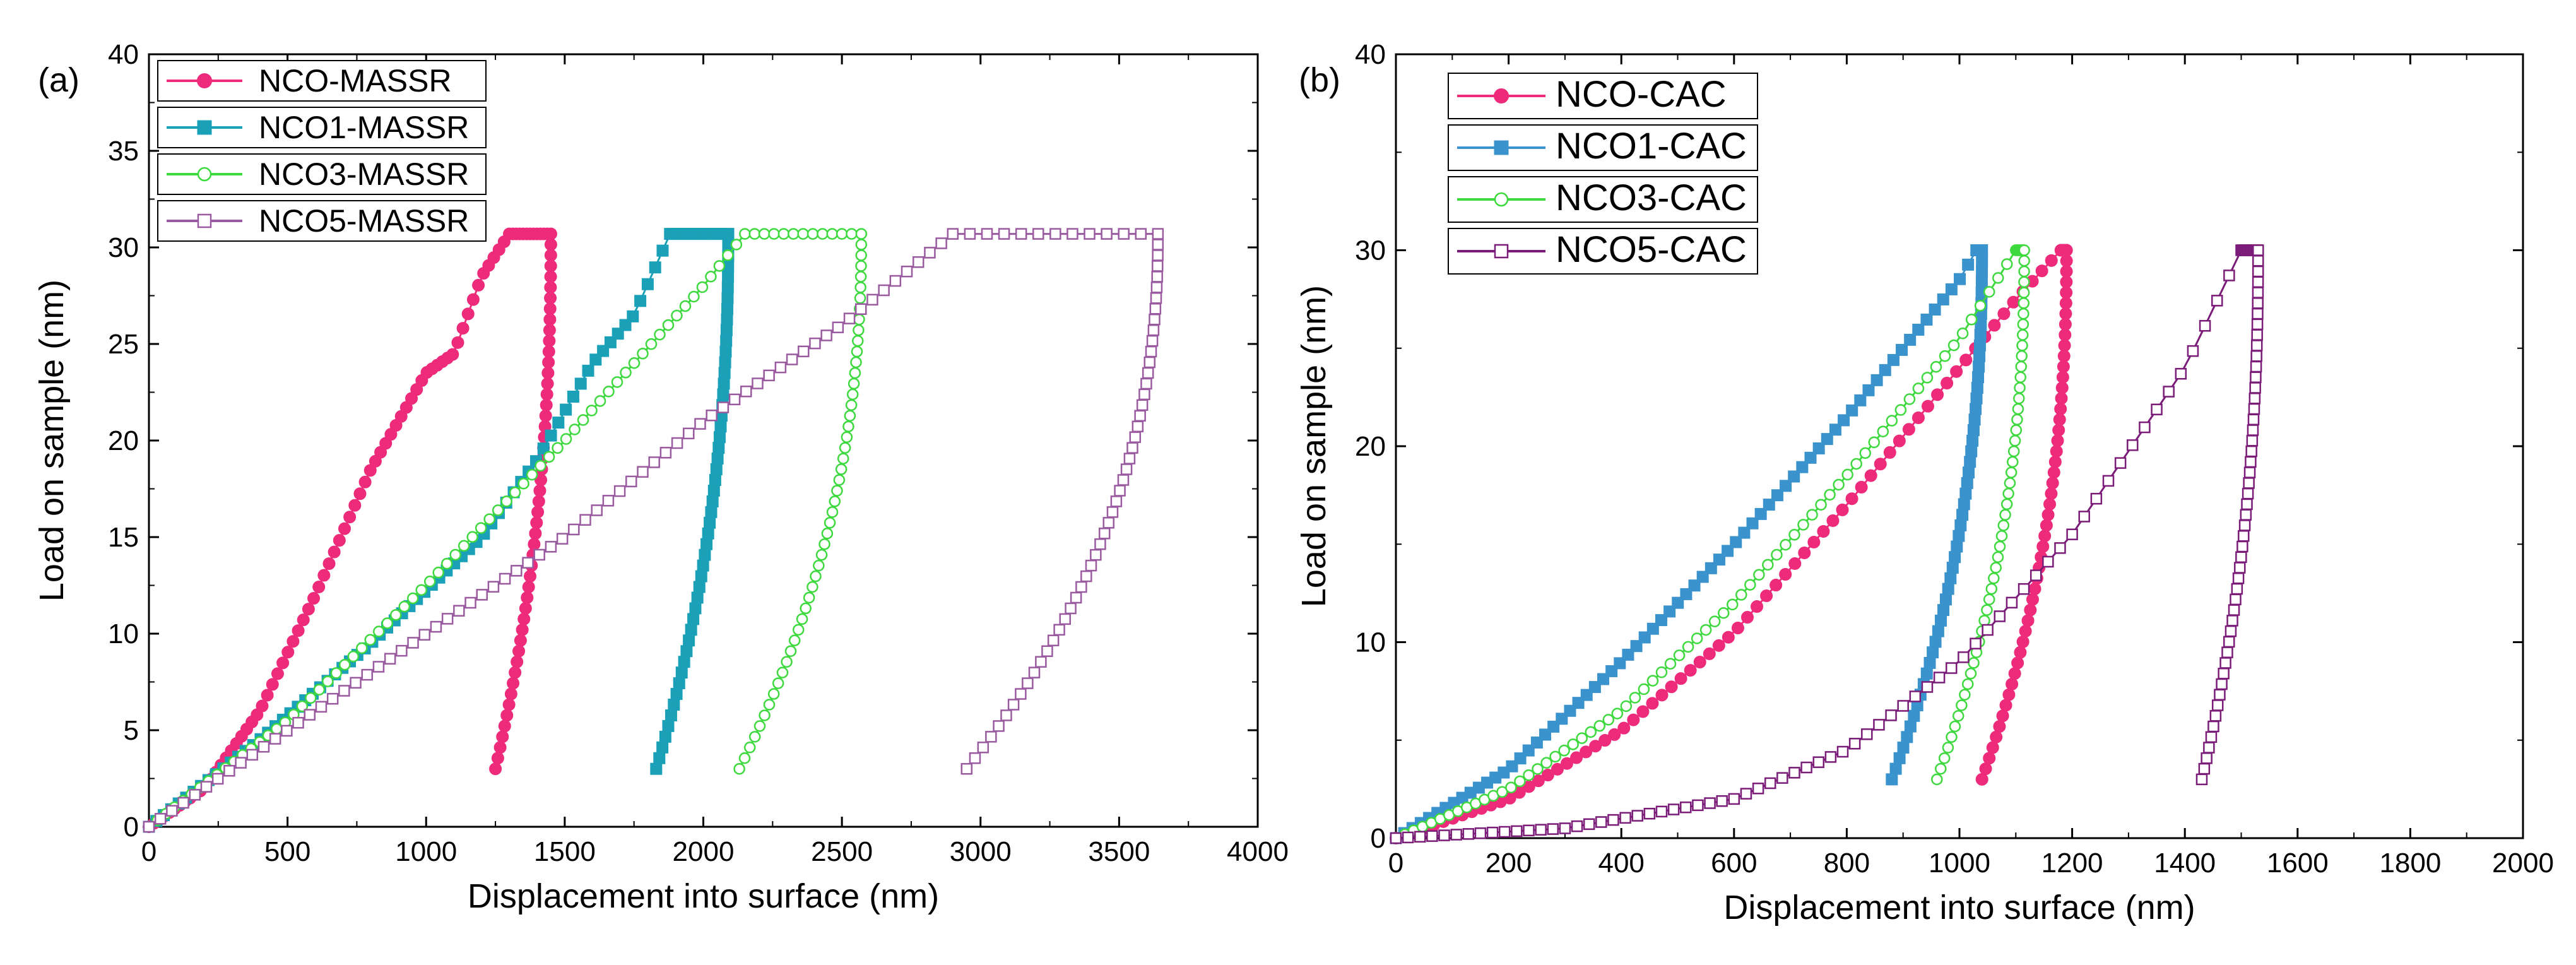  What do you see at coordinates (52, 440) in the screenshot?
I see `y-axis-title: Load on sample (nm)` at bounding box center [52, 440].